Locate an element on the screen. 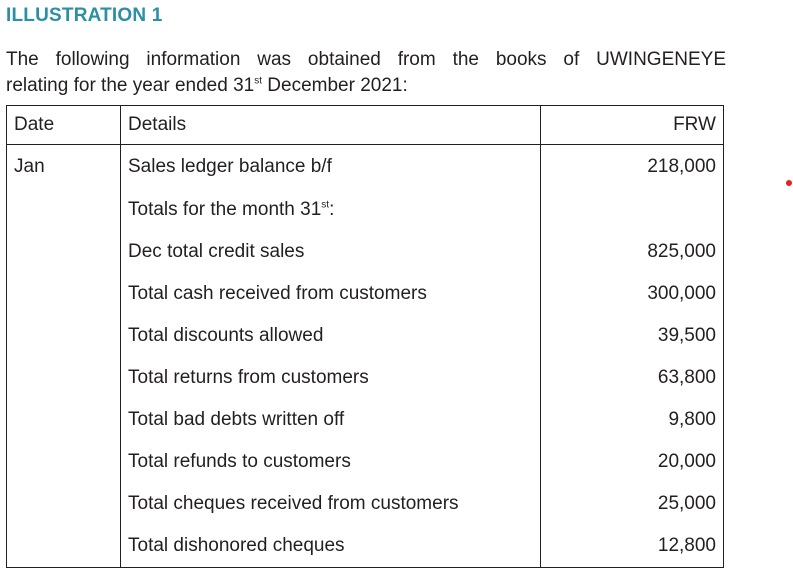 This screenshot has height=571, width=793. row-amount: 20,000 is located at coordinates (632, 462).